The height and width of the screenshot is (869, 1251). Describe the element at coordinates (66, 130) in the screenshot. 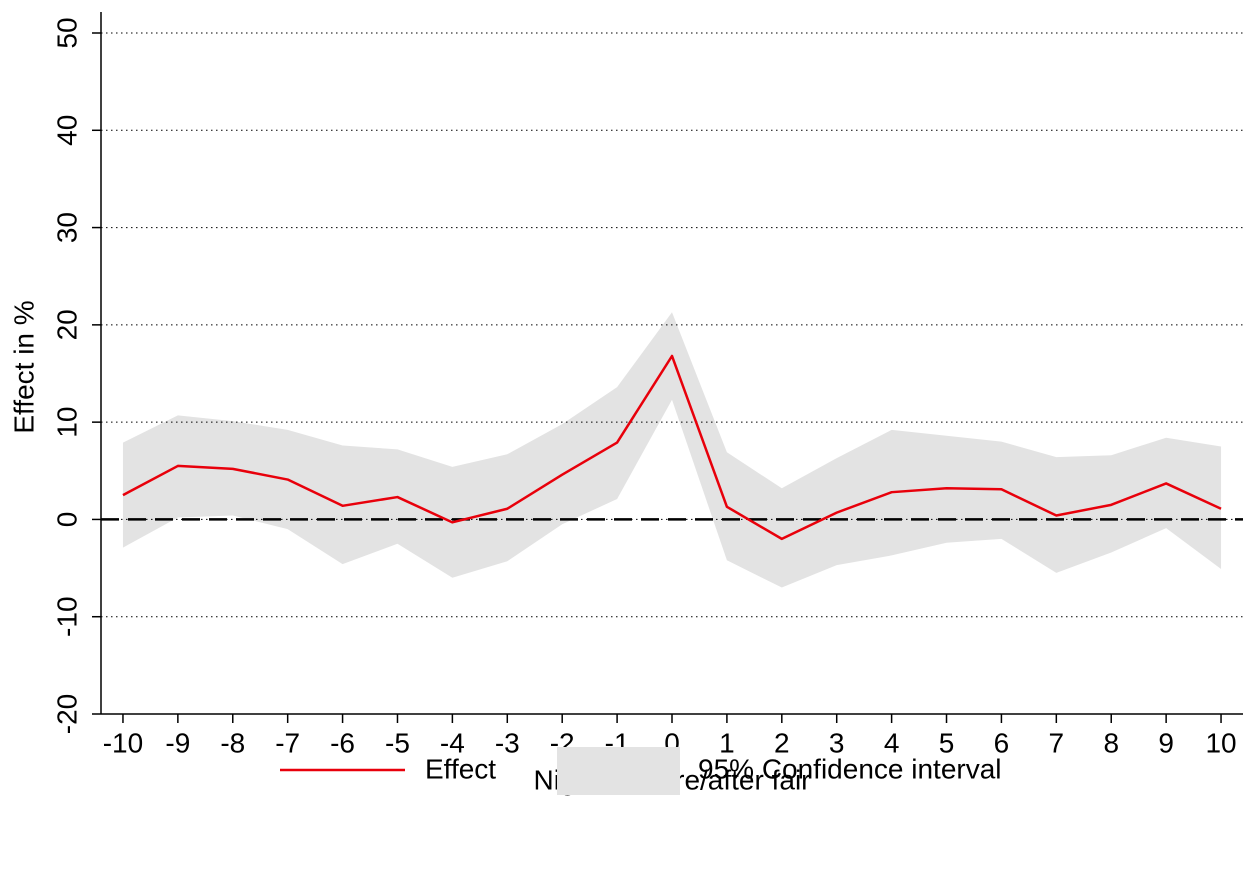

I see `y-tick-label: 40` at that location.